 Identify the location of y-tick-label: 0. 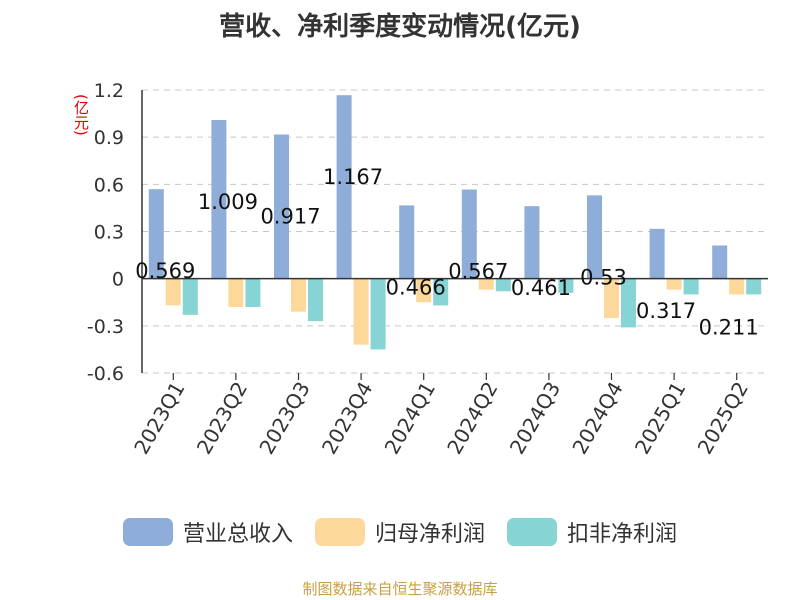
(118, 280).